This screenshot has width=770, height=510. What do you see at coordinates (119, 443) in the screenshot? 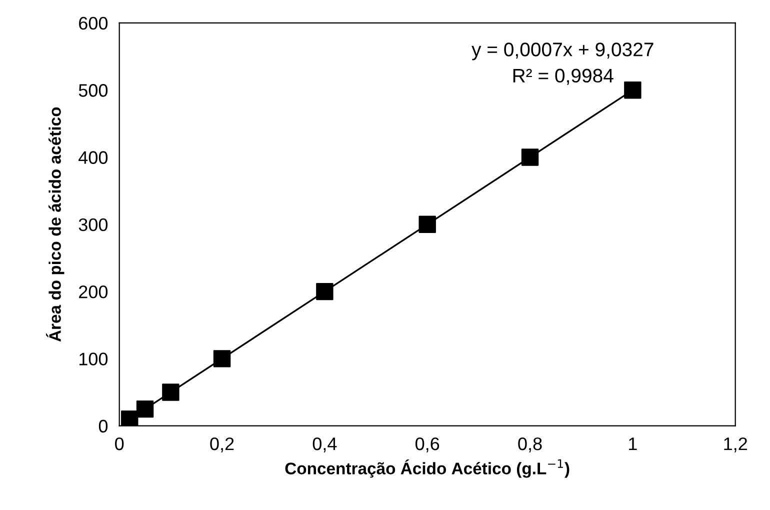
I see `x-tick-label: 0` at bounding box center [119, 443].